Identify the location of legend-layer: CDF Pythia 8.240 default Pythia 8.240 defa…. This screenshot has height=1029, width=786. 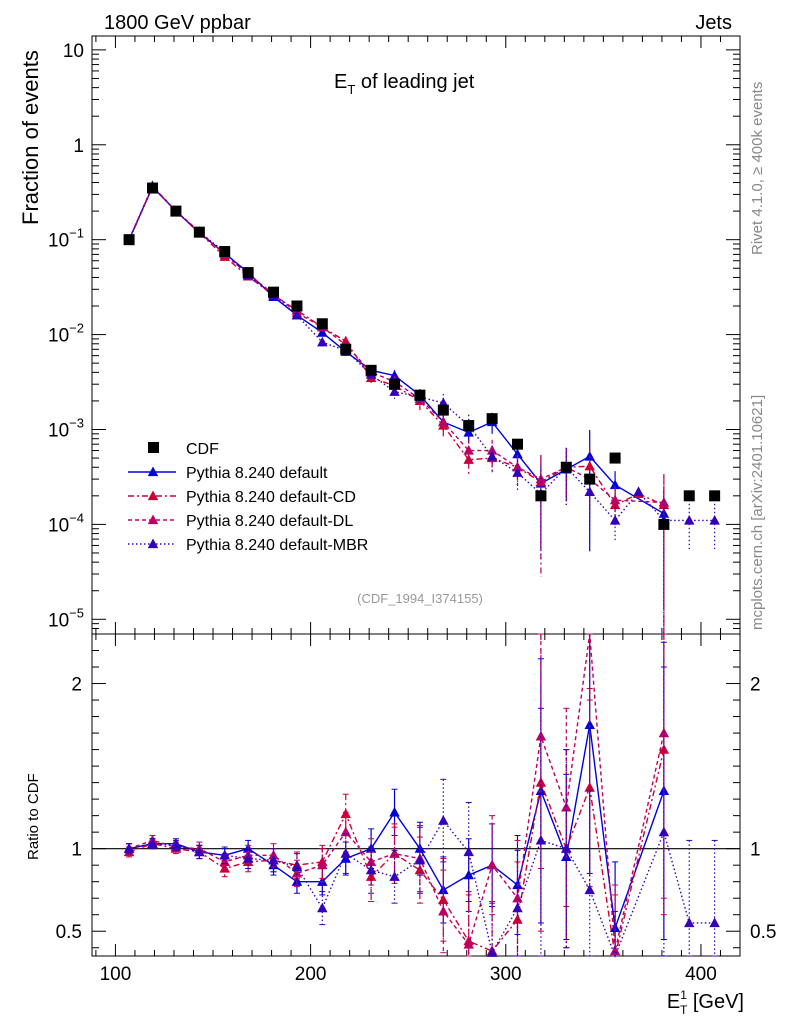
(248, 497).